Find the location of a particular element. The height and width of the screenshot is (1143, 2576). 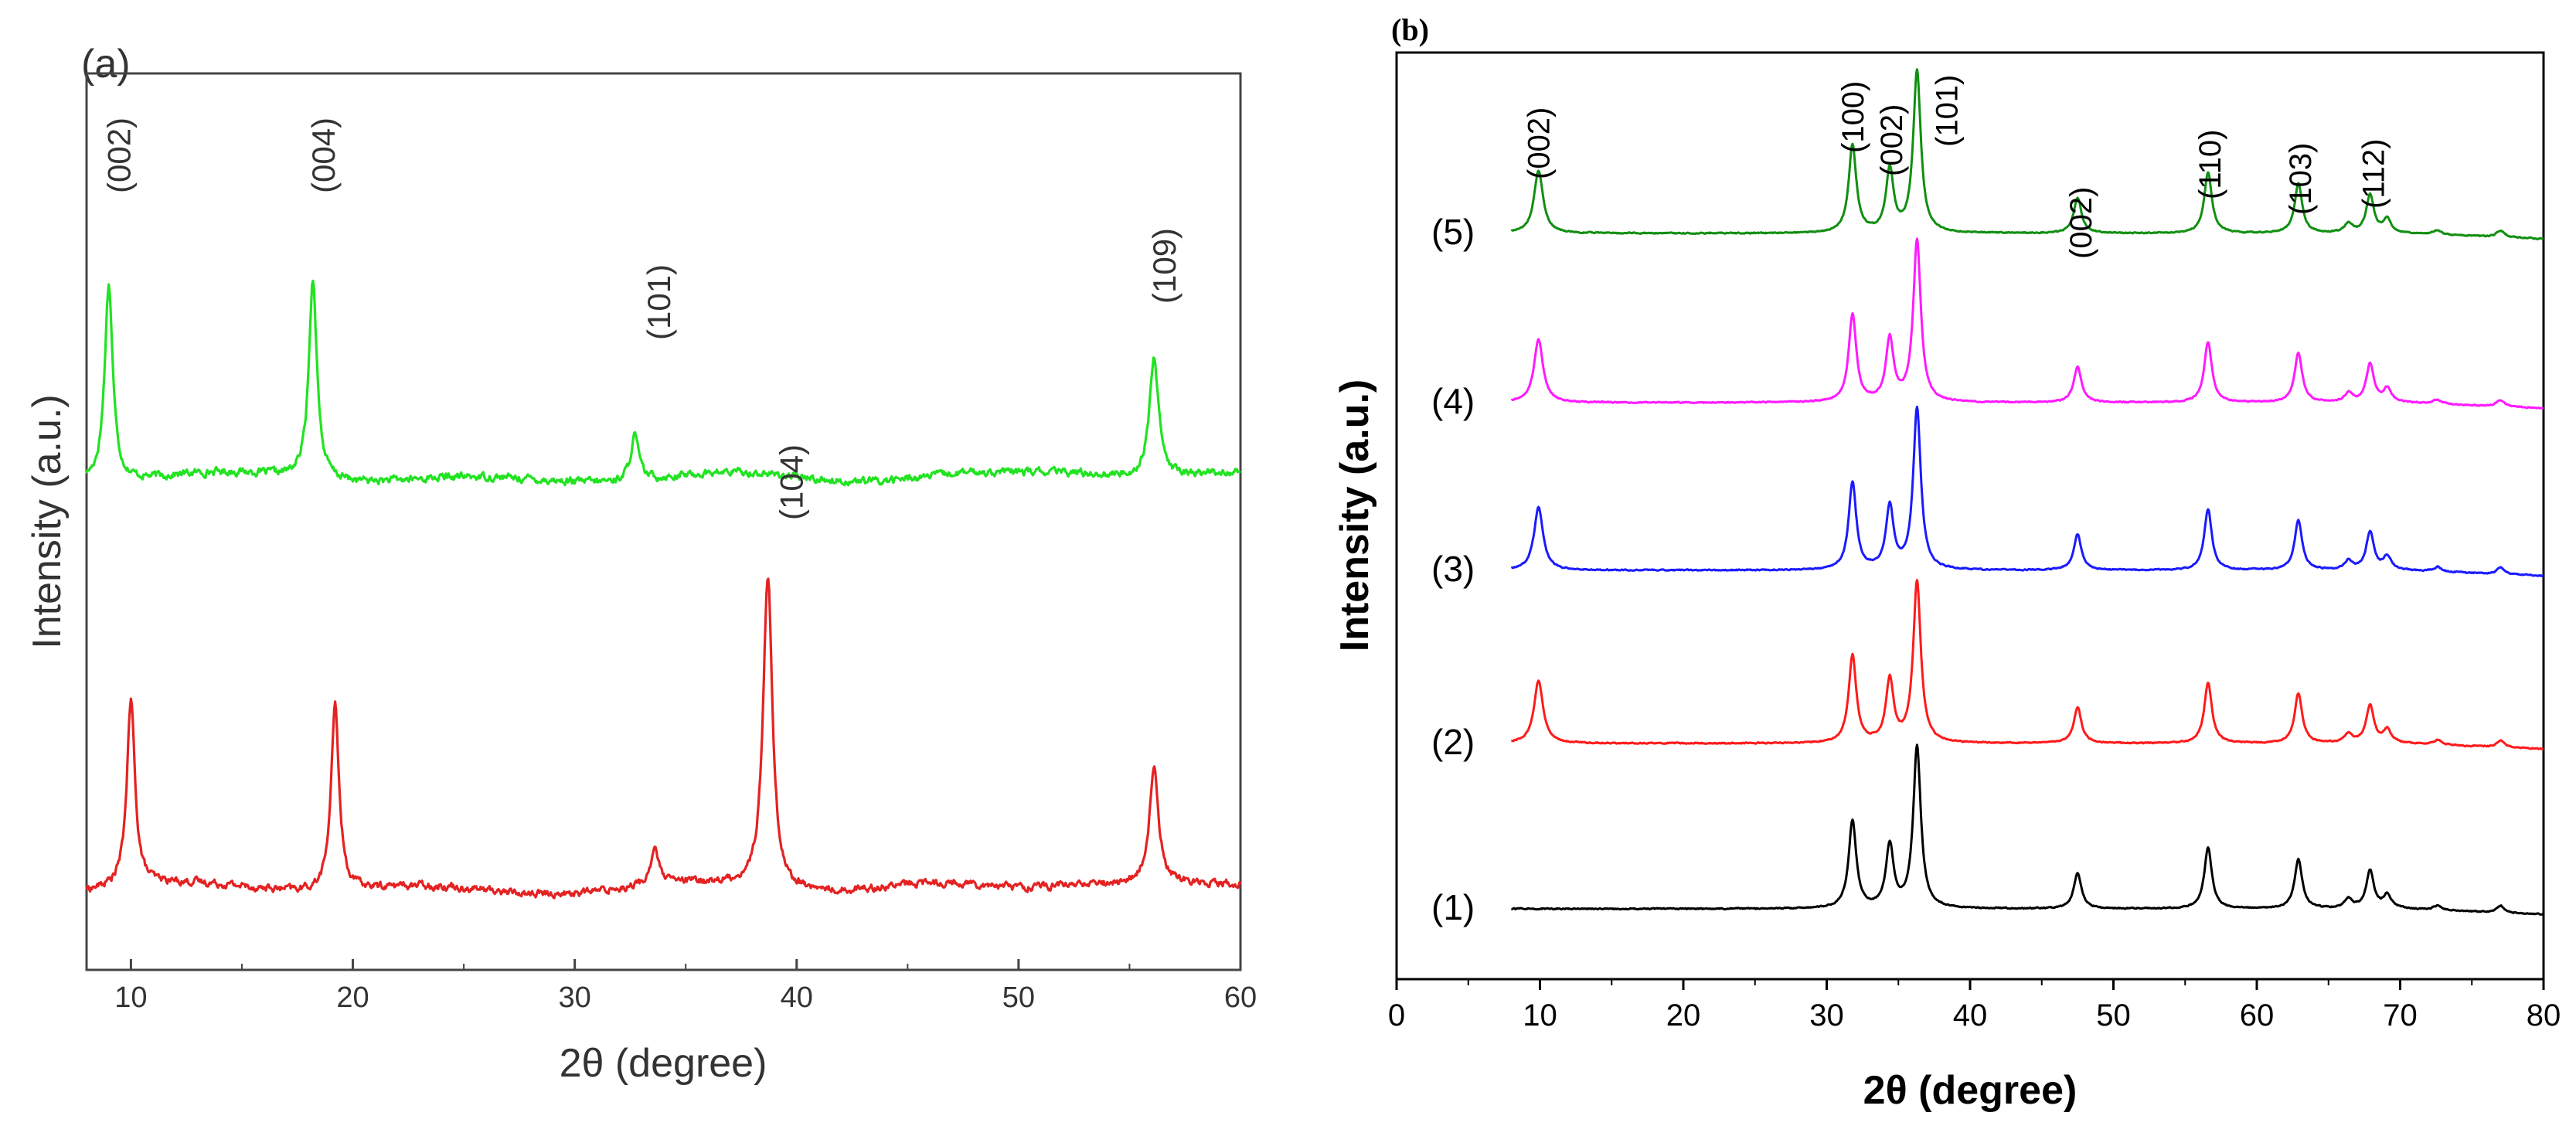

panel-a-peak-labels: (002) (004) (101) (109) (104) is located at coordinates (642, 318).